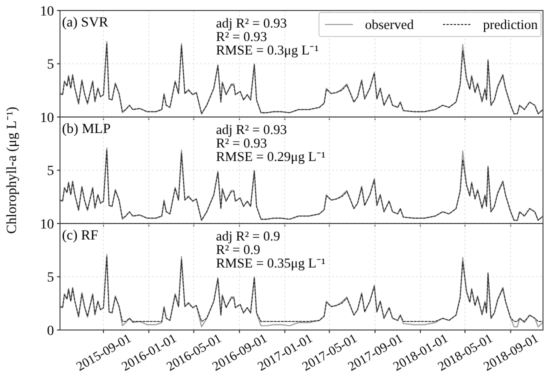 The width and height of the screenshot is (550, 379). I want to click on y-axis-title: Chlorophyll-a (μg L⁻¹), so click(12, 170).